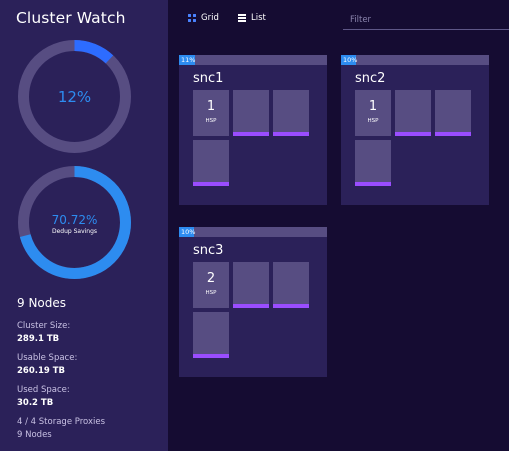 This screenshot has width=509, height=451. Describe the element at coordinates (42, 303) in the screenshot. I see `nodes-count-title: 9 Nodes` at that location.